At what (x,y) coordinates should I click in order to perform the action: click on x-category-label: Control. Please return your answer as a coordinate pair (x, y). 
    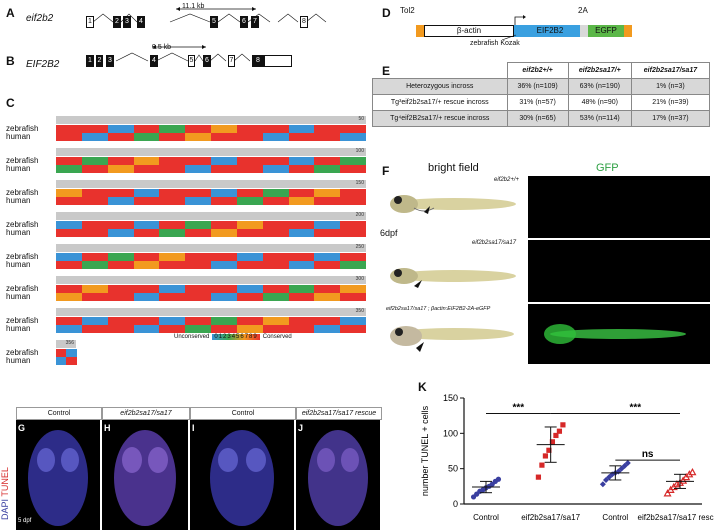
    Looking at the image, I should click on (486, 517).